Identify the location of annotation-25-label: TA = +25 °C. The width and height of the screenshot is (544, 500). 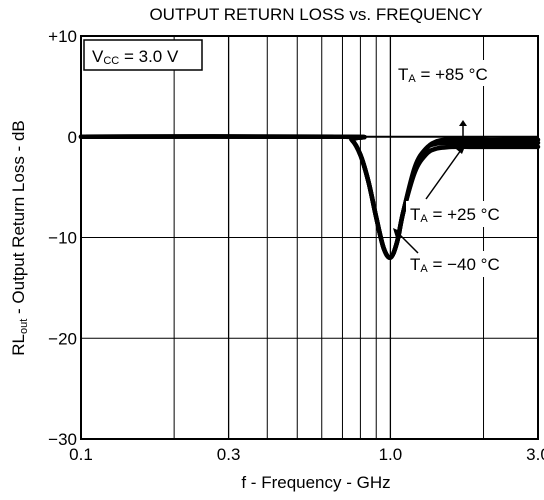
(455, 215).